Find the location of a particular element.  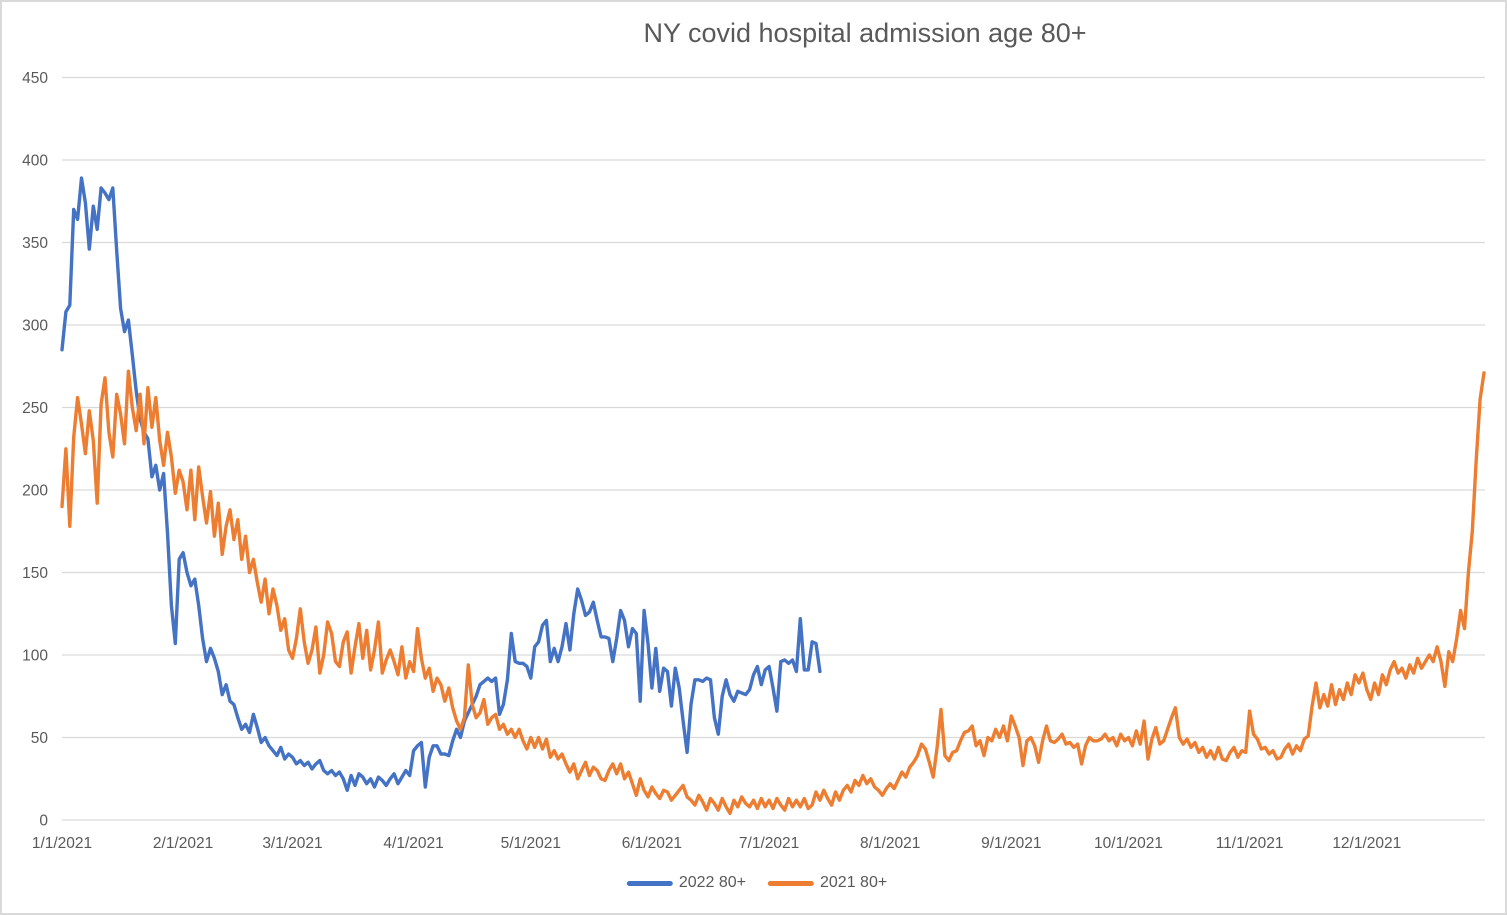

y-tick-label: 400 is located at coordinates (35, 161).